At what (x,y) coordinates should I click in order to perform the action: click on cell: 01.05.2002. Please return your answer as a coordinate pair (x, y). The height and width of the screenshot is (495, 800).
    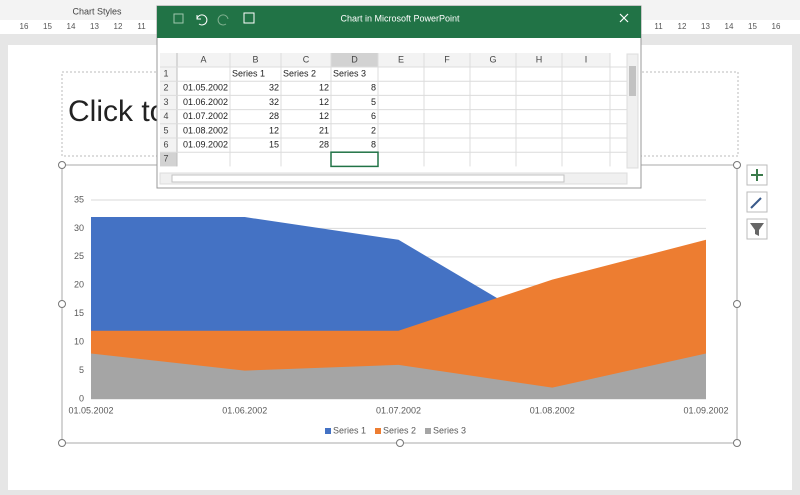
    Looking at the image, I should click on (205, 88).